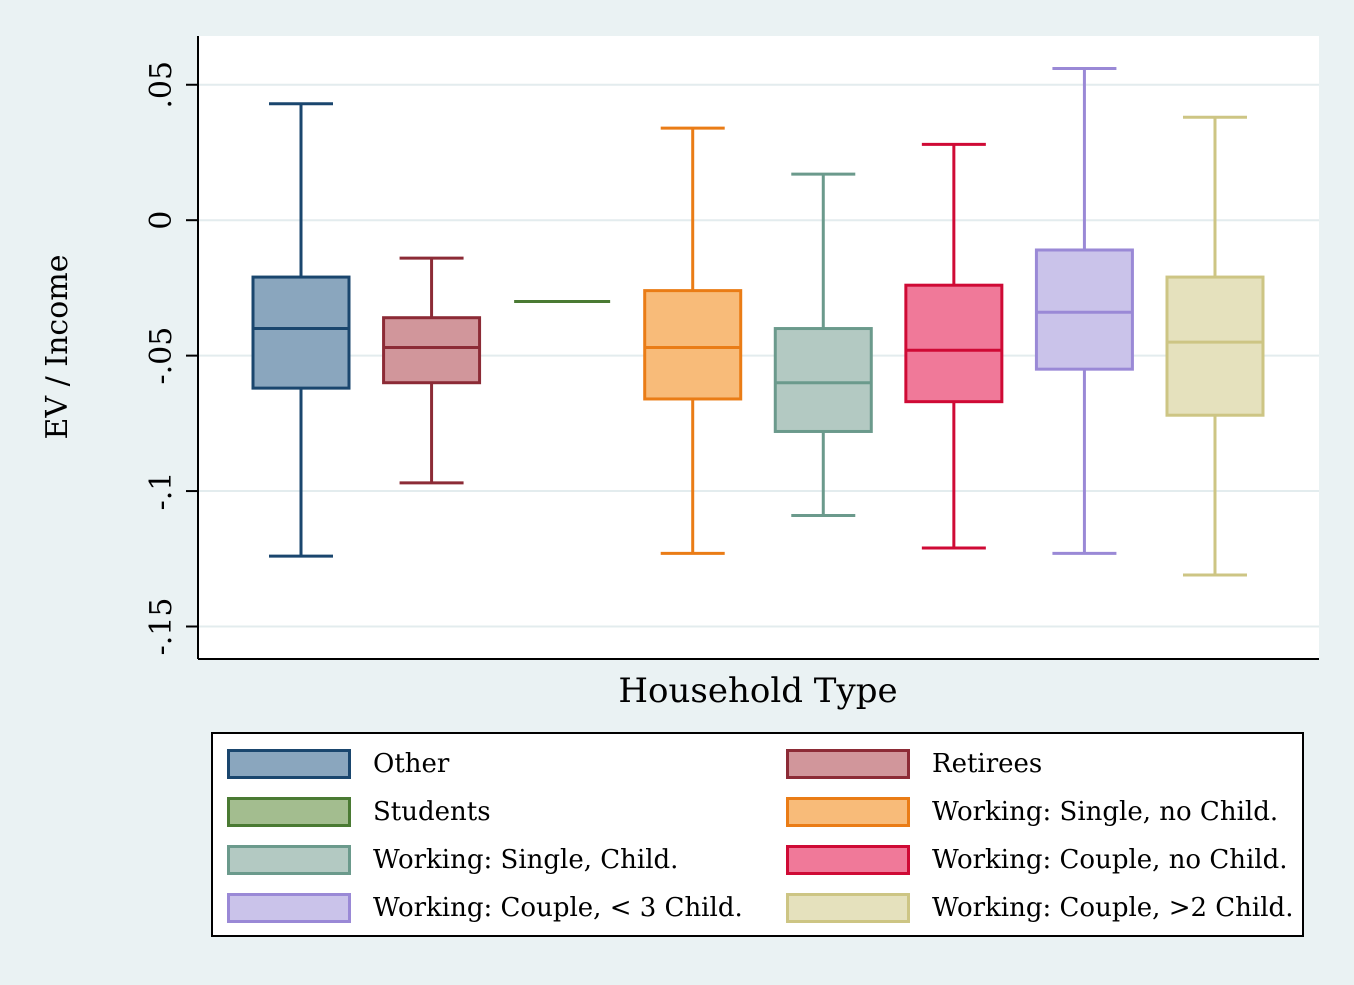 This screenshot has width=1354, height=985. Describe the element at coordinates (161, 85) in the screenshot. I see `y-tick-label-0: .05` at that location.